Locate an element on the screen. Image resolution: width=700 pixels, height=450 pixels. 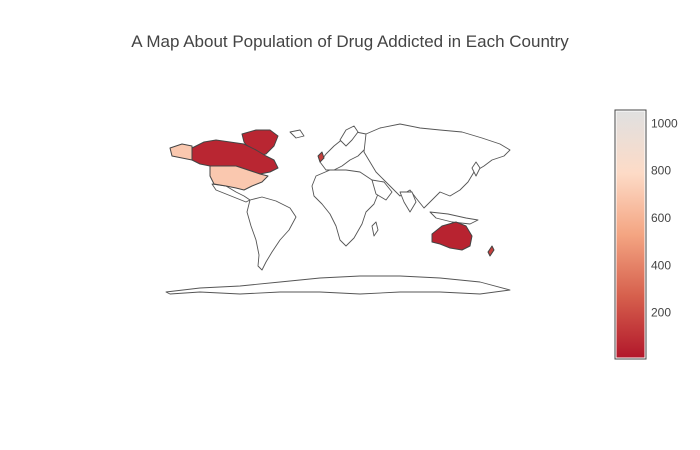
asia-shape is located at coordinates (437, 166).